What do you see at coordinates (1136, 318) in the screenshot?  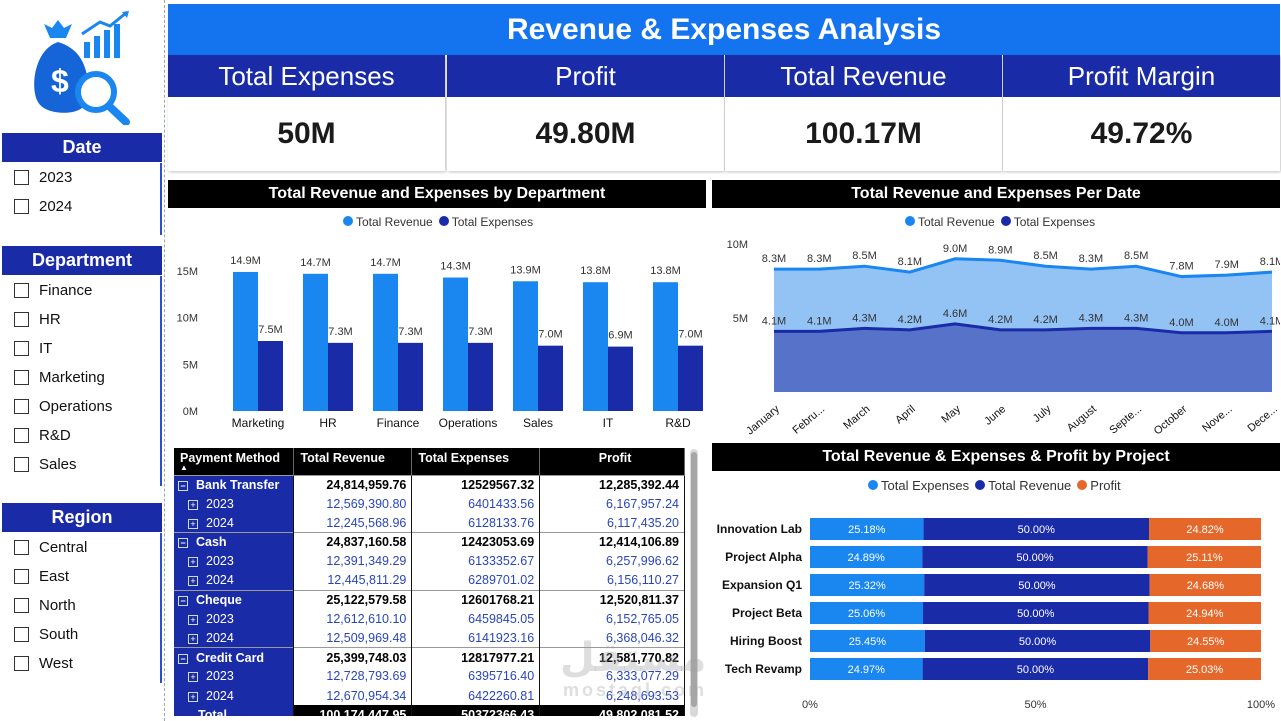 I see `point-data-label: 4.3M` at bounding box center [1136, 318].